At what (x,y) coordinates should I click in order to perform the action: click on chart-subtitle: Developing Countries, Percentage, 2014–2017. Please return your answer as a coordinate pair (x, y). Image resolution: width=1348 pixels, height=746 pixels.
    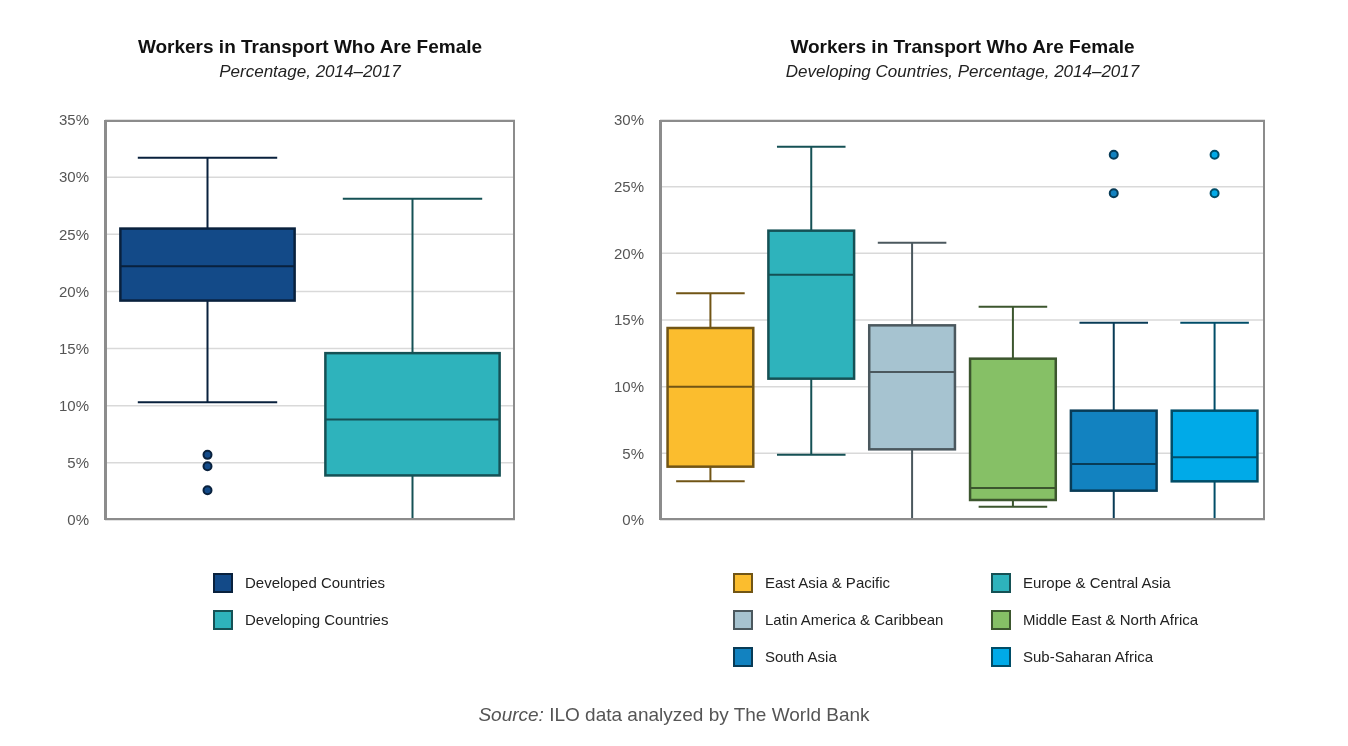
    Looking at the image, I should click on (962, 72).